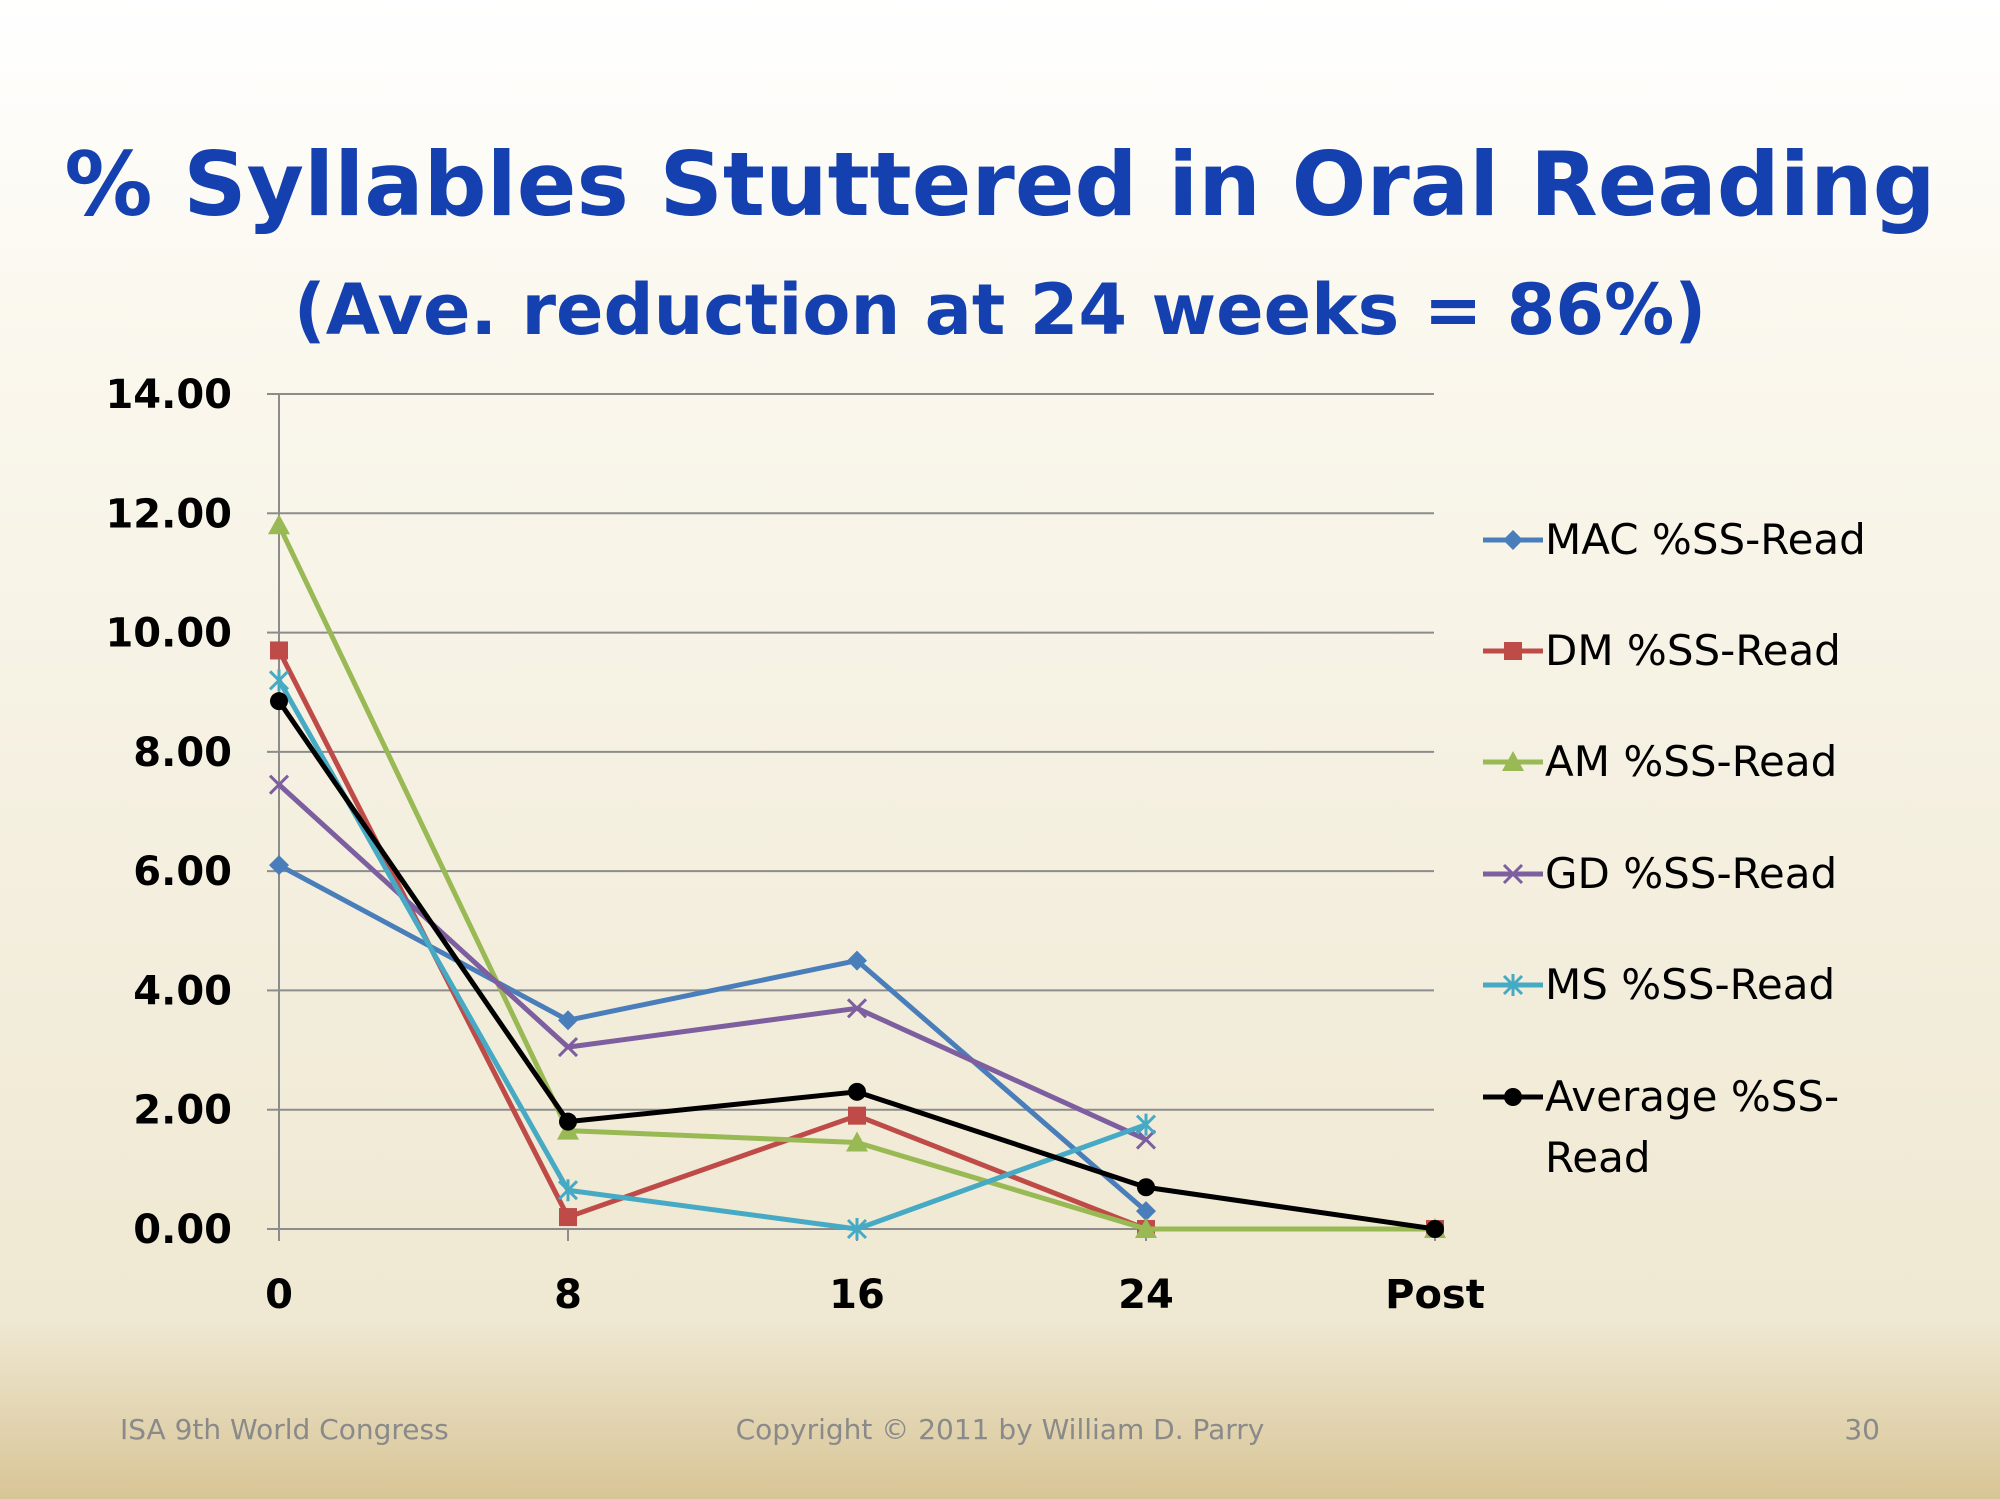  I want to click on y-tick-label: 4.00, so click(182, 991).